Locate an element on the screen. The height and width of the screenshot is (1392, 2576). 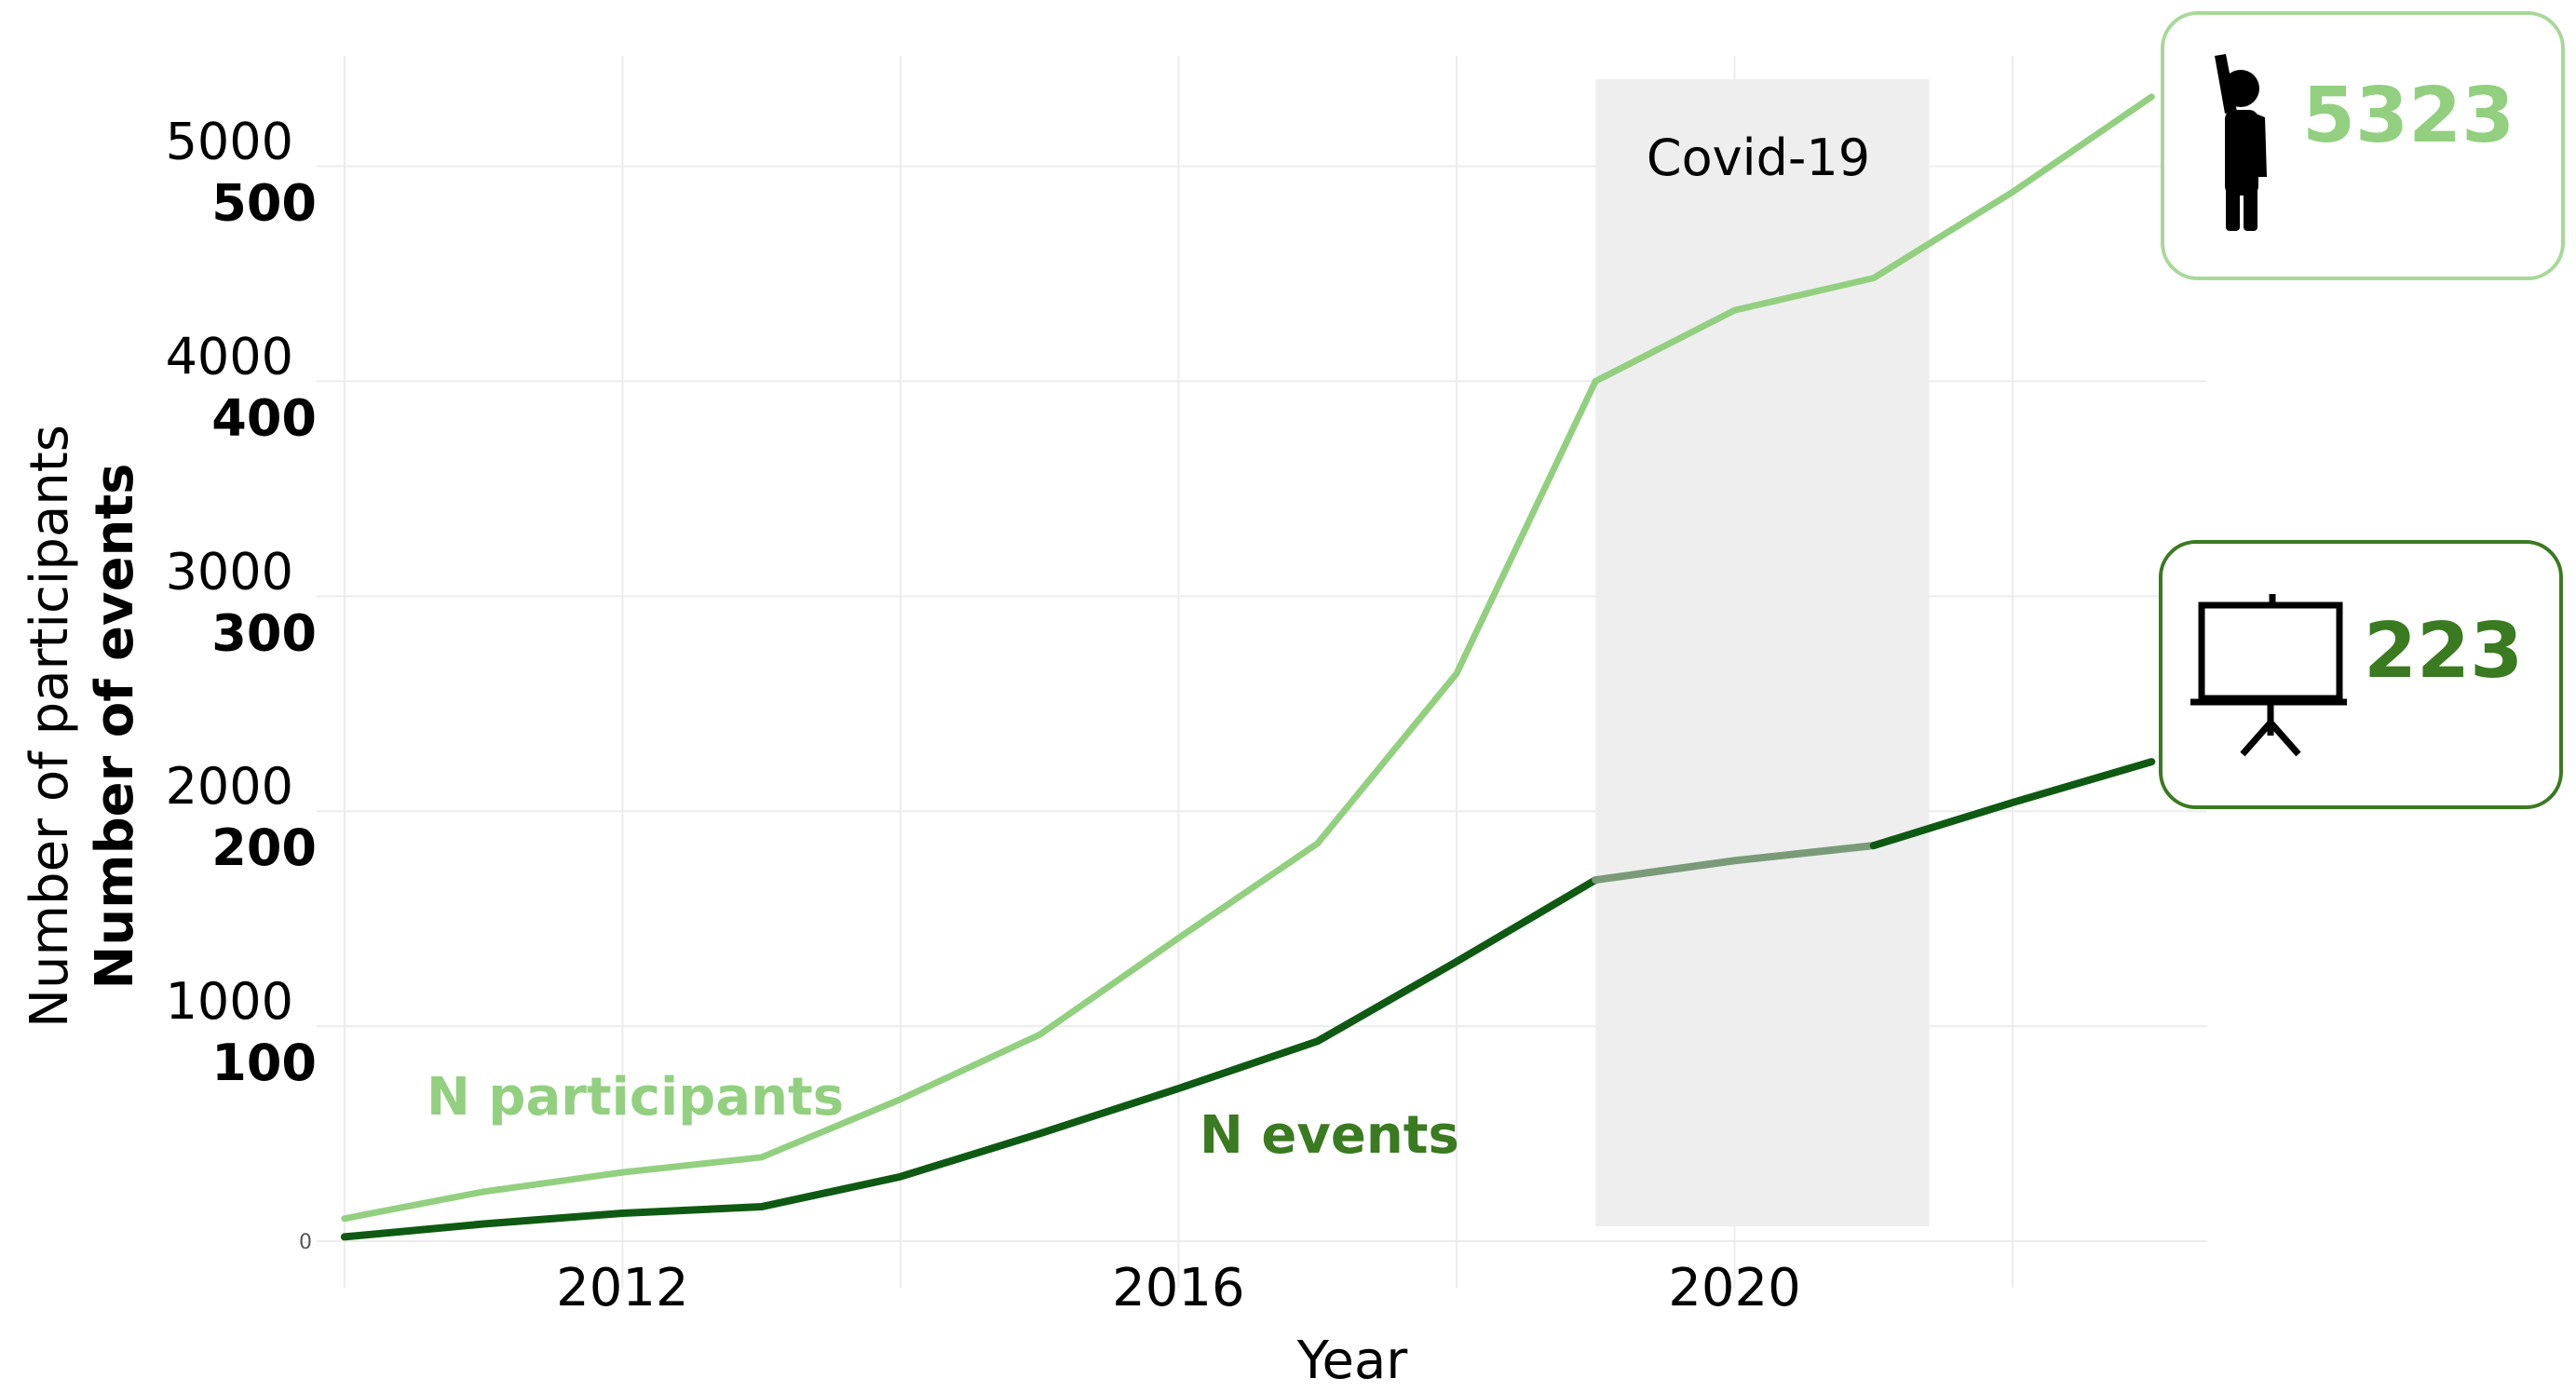
y-tick-label-participants: 5000 is located at coordinates (229, 142).